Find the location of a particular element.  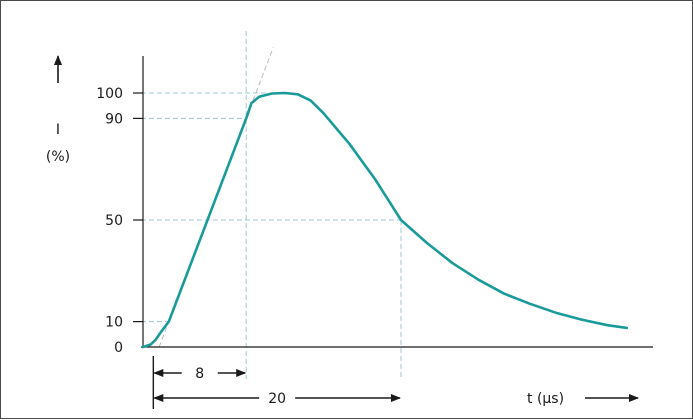

y-tick-labels: 0 10 50 90 100 is located at coordinates (119, 221).